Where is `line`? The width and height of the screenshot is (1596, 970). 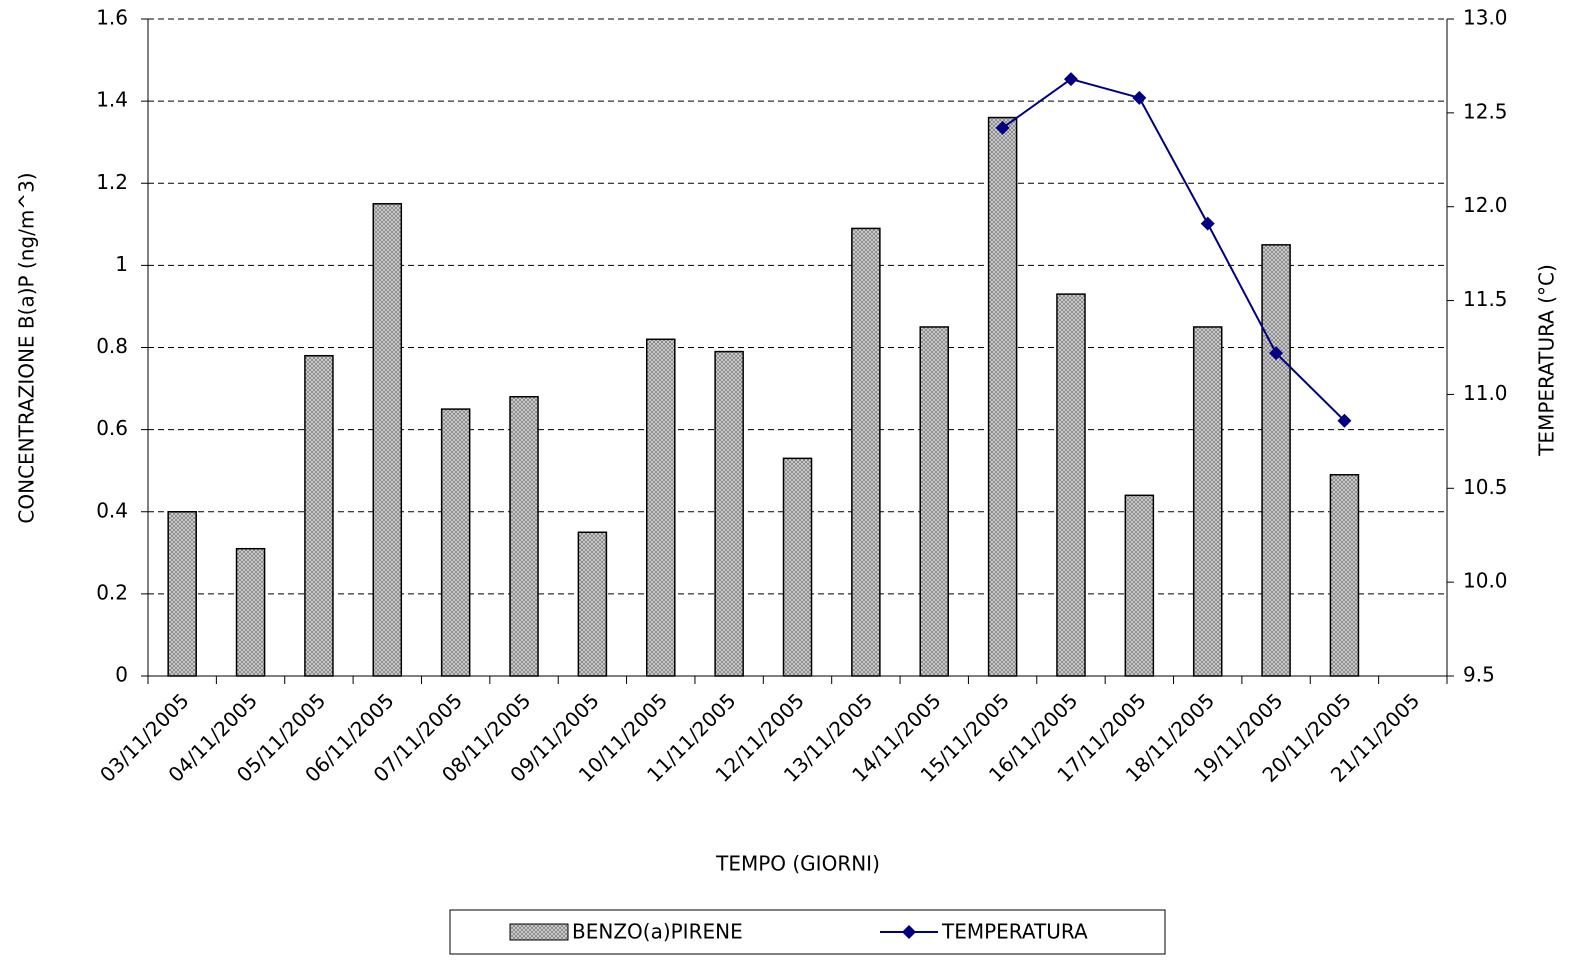 line is located at coordinates (1174, 249).